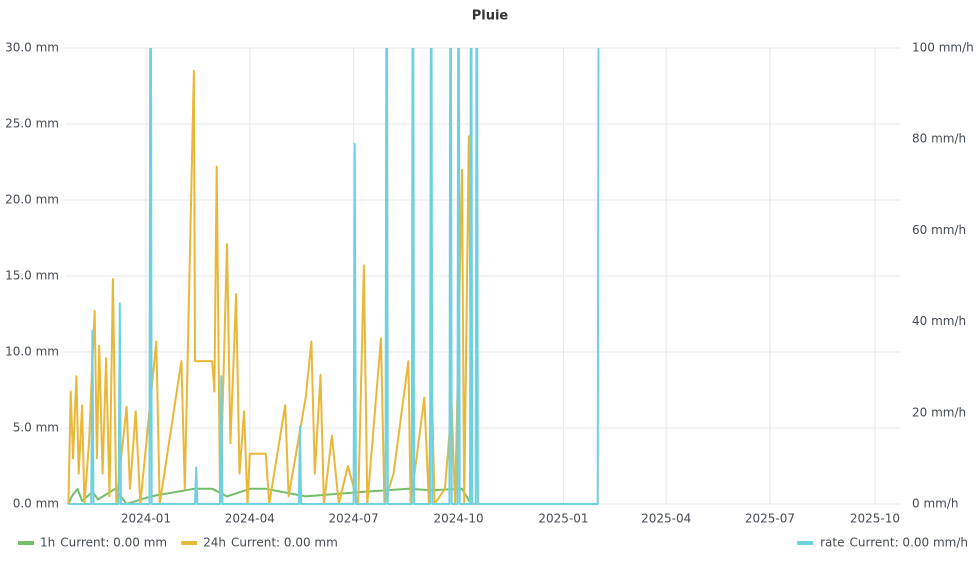  Describe the element at coordinates (32, 200) in the screenshot. I see `y-tick-label: 20.0 mm` at that location.